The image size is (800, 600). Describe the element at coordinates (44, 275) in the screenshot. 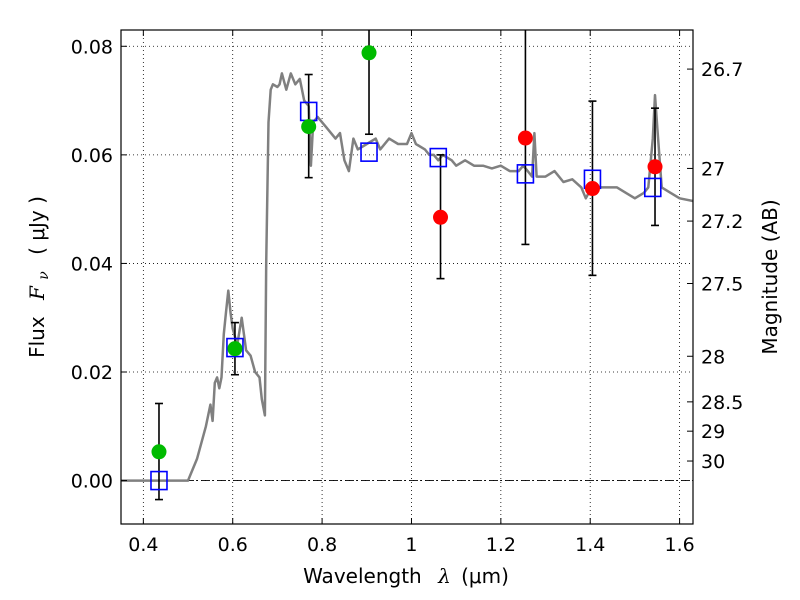

I see `y-axis-title-subscript: ν` at that location.